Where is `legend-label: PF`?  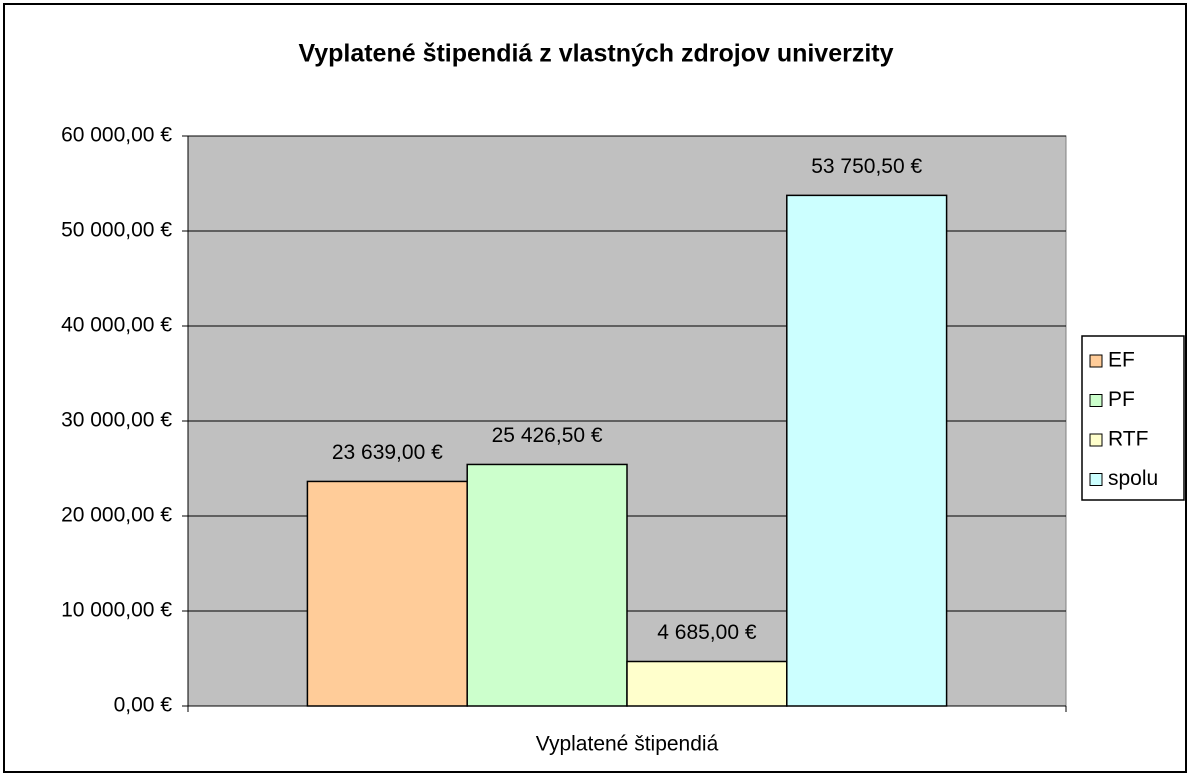 legend-label: PF is located at coordinates (1121, 399).